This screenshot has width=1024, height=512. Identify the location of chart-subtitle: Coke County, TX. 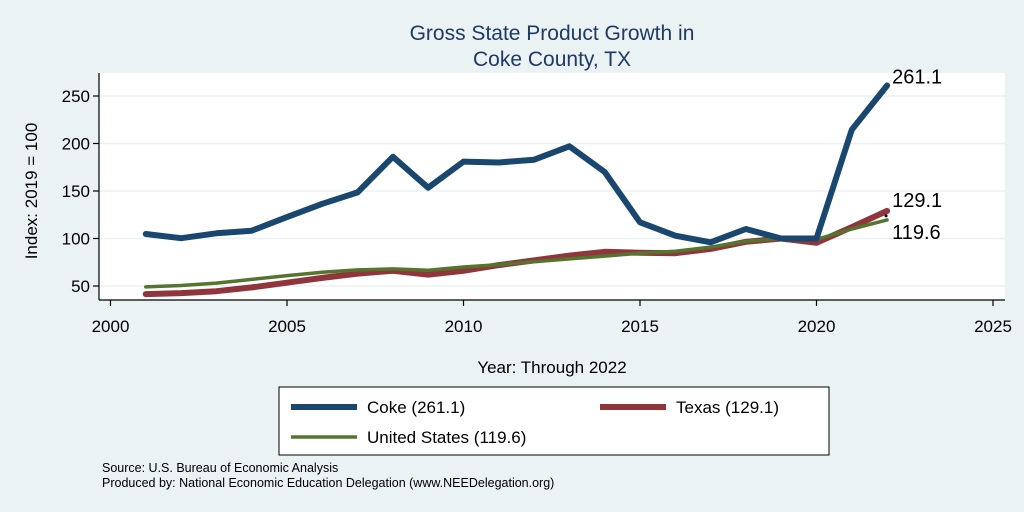
(552, 59).